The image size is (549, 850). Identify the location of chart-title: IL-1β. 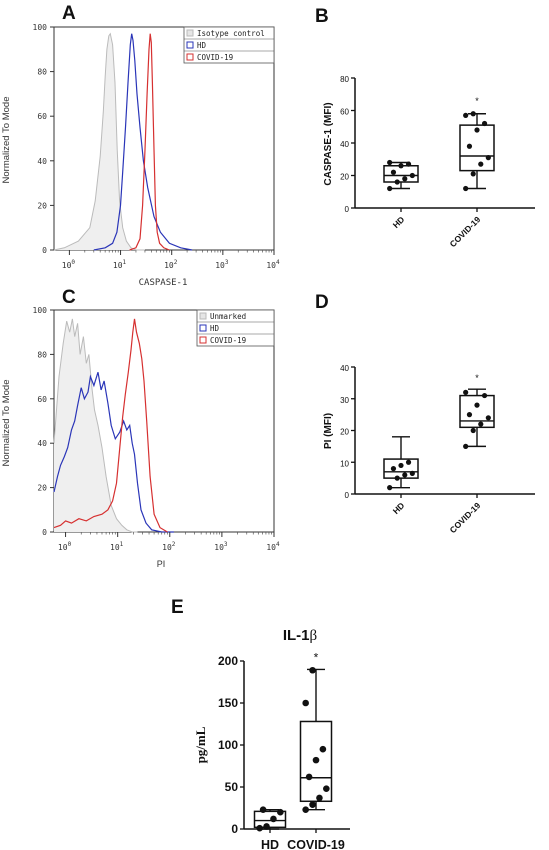
(300, 635).